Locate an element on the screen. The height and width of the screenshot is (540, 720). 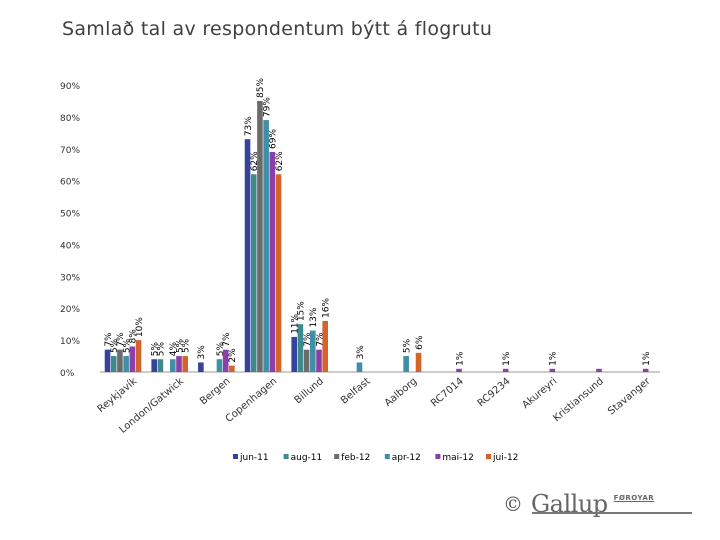
y-tick-label: 70% is located at coordinates (70, 151).